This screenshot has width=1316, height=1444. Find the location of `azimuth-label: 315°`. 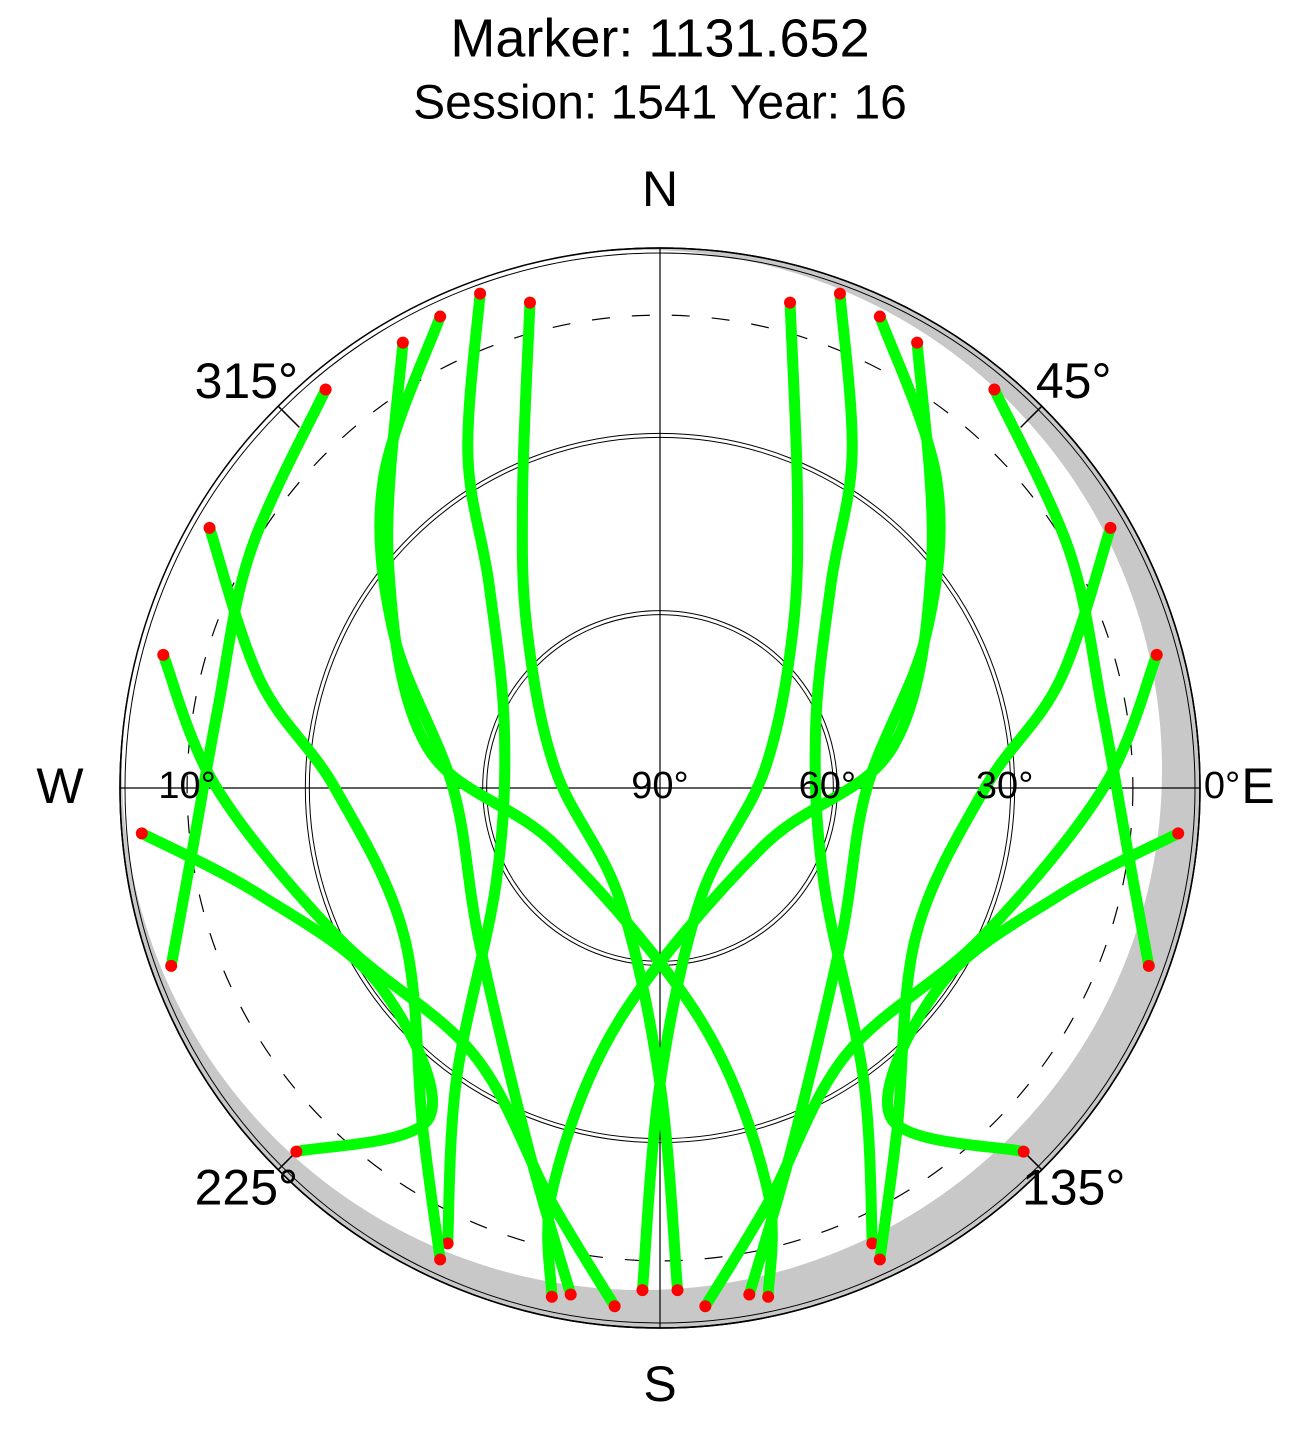

azimuth-label: 315° is located at coordinates (246, 381).